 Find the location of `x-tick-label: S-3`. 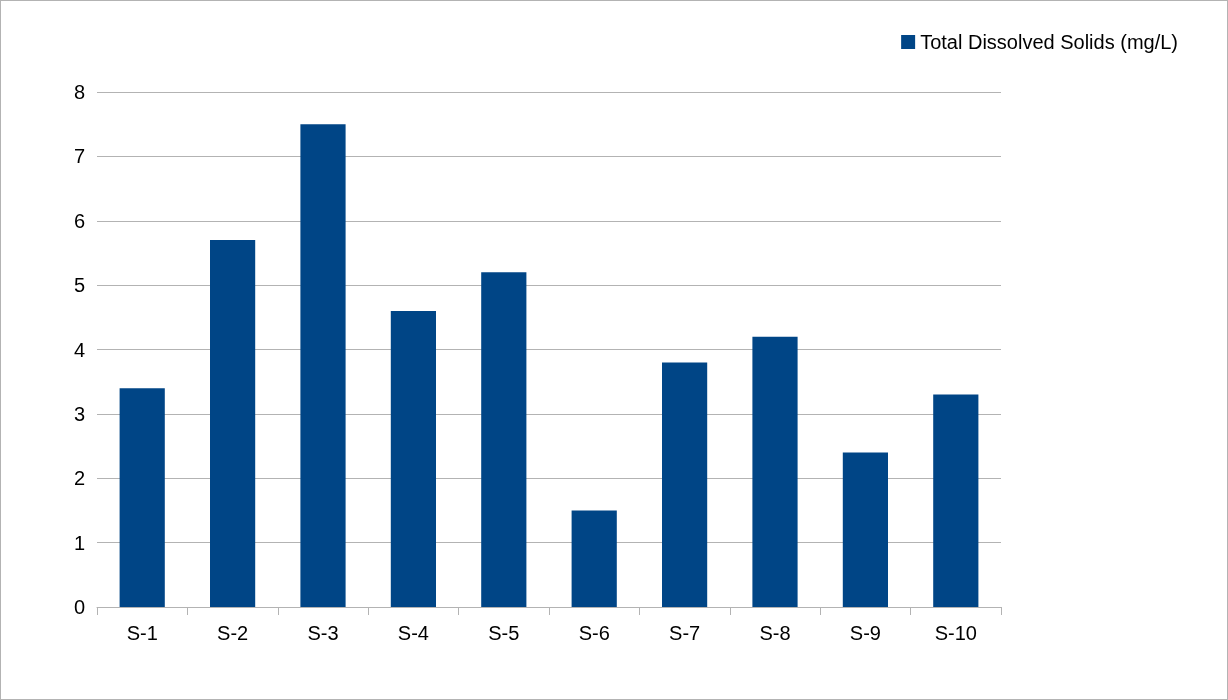

x-tick-label: S-3 is located at coordinates (323, 633).